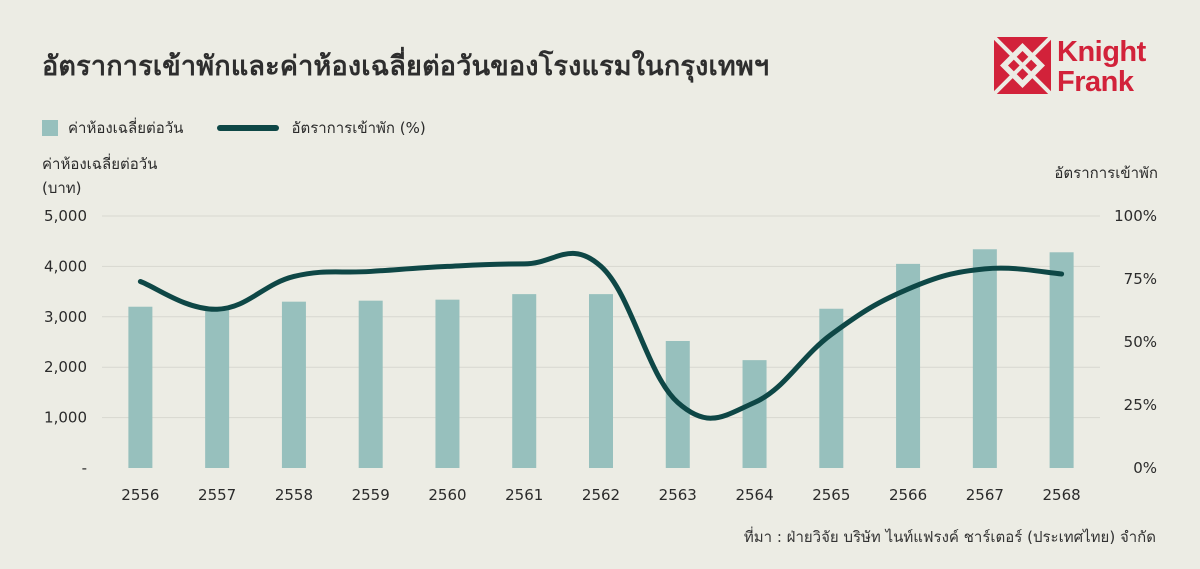  I want to click on y-axis-left-label-line2: (บาท), so click(62, 188).